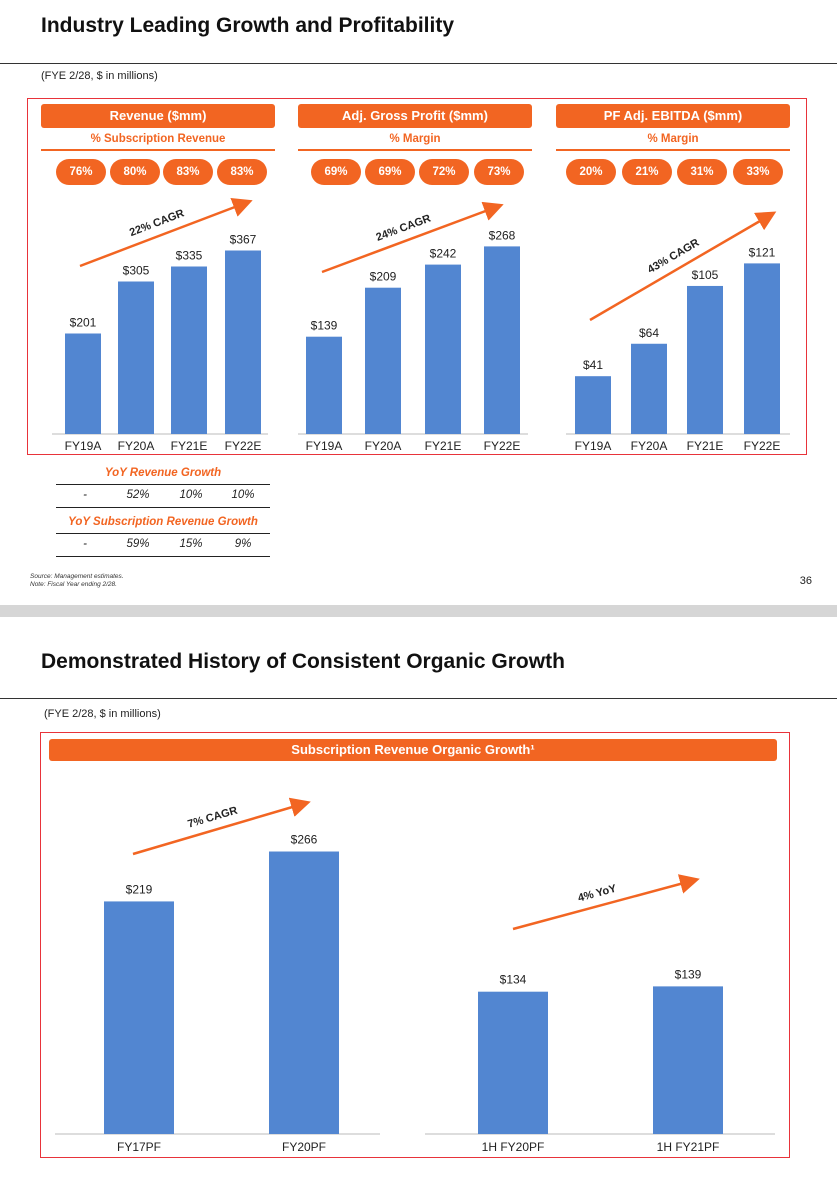  What do you see at coordinates (418, 63) in the screenshot?
I see `title-rule` at bounding box center [418, 63].